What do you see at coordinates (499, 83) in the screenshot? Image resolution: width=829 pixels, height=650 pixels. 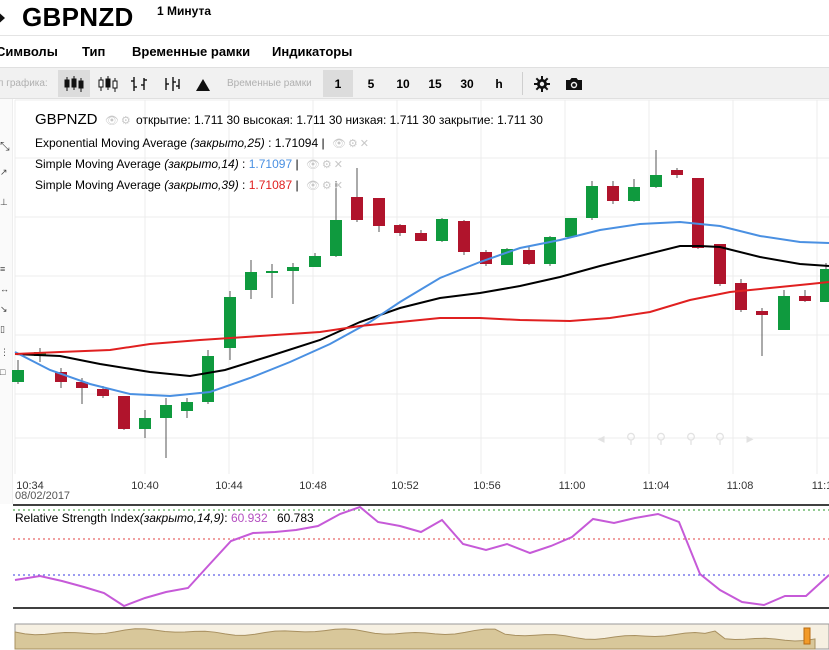 I see `timeframe-h-button: h` at bounding box center [499, 83].